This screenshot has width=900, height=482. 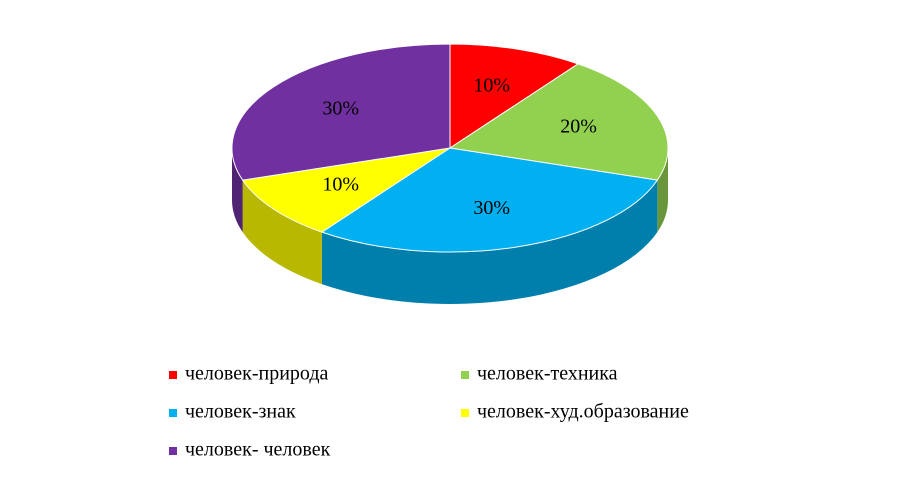 What do you see at coordinates (258, 450) in the screenshot?
I see `legend-label: человек- человек` at bounding box center [258, 450].